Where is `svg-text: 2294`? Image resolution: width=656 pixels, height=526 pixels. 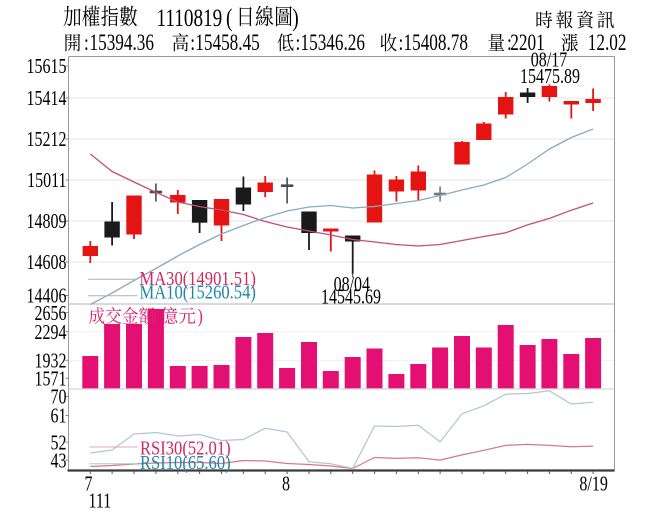
svg-text: 2294 is located at coordinates (51, 333).